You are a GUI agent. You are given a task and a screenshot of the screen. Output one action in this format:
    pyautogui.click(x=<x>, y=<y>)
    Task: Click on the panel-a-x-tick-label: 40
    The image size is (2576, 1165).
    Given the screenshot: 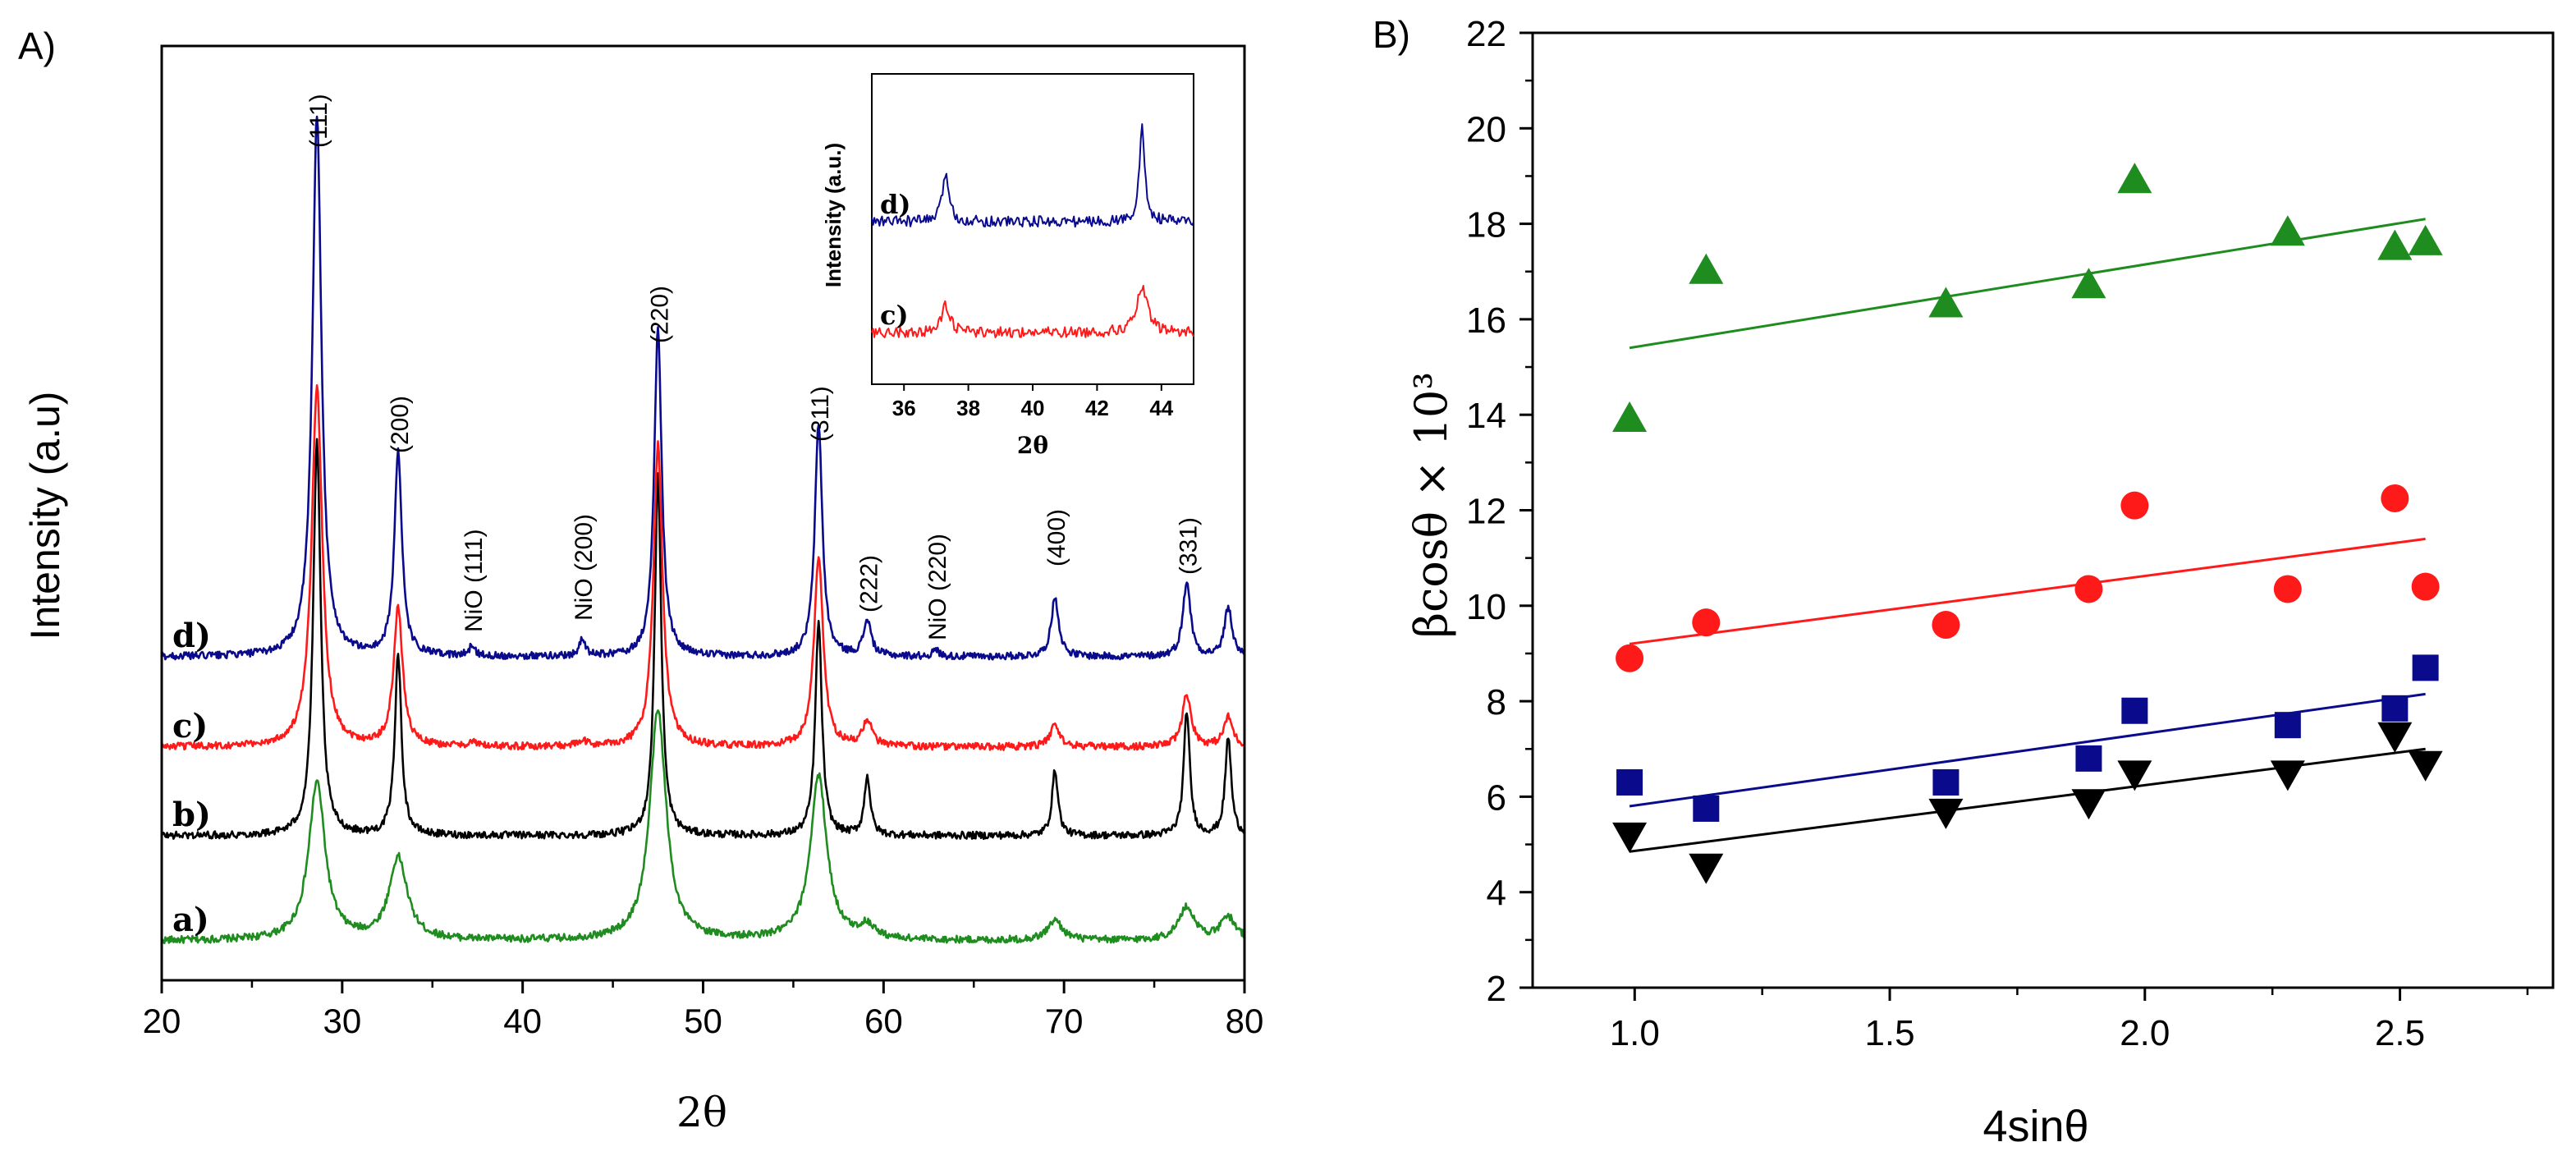 What is the action you would take?
    pyautogui.click(x=523, y=1021)
    